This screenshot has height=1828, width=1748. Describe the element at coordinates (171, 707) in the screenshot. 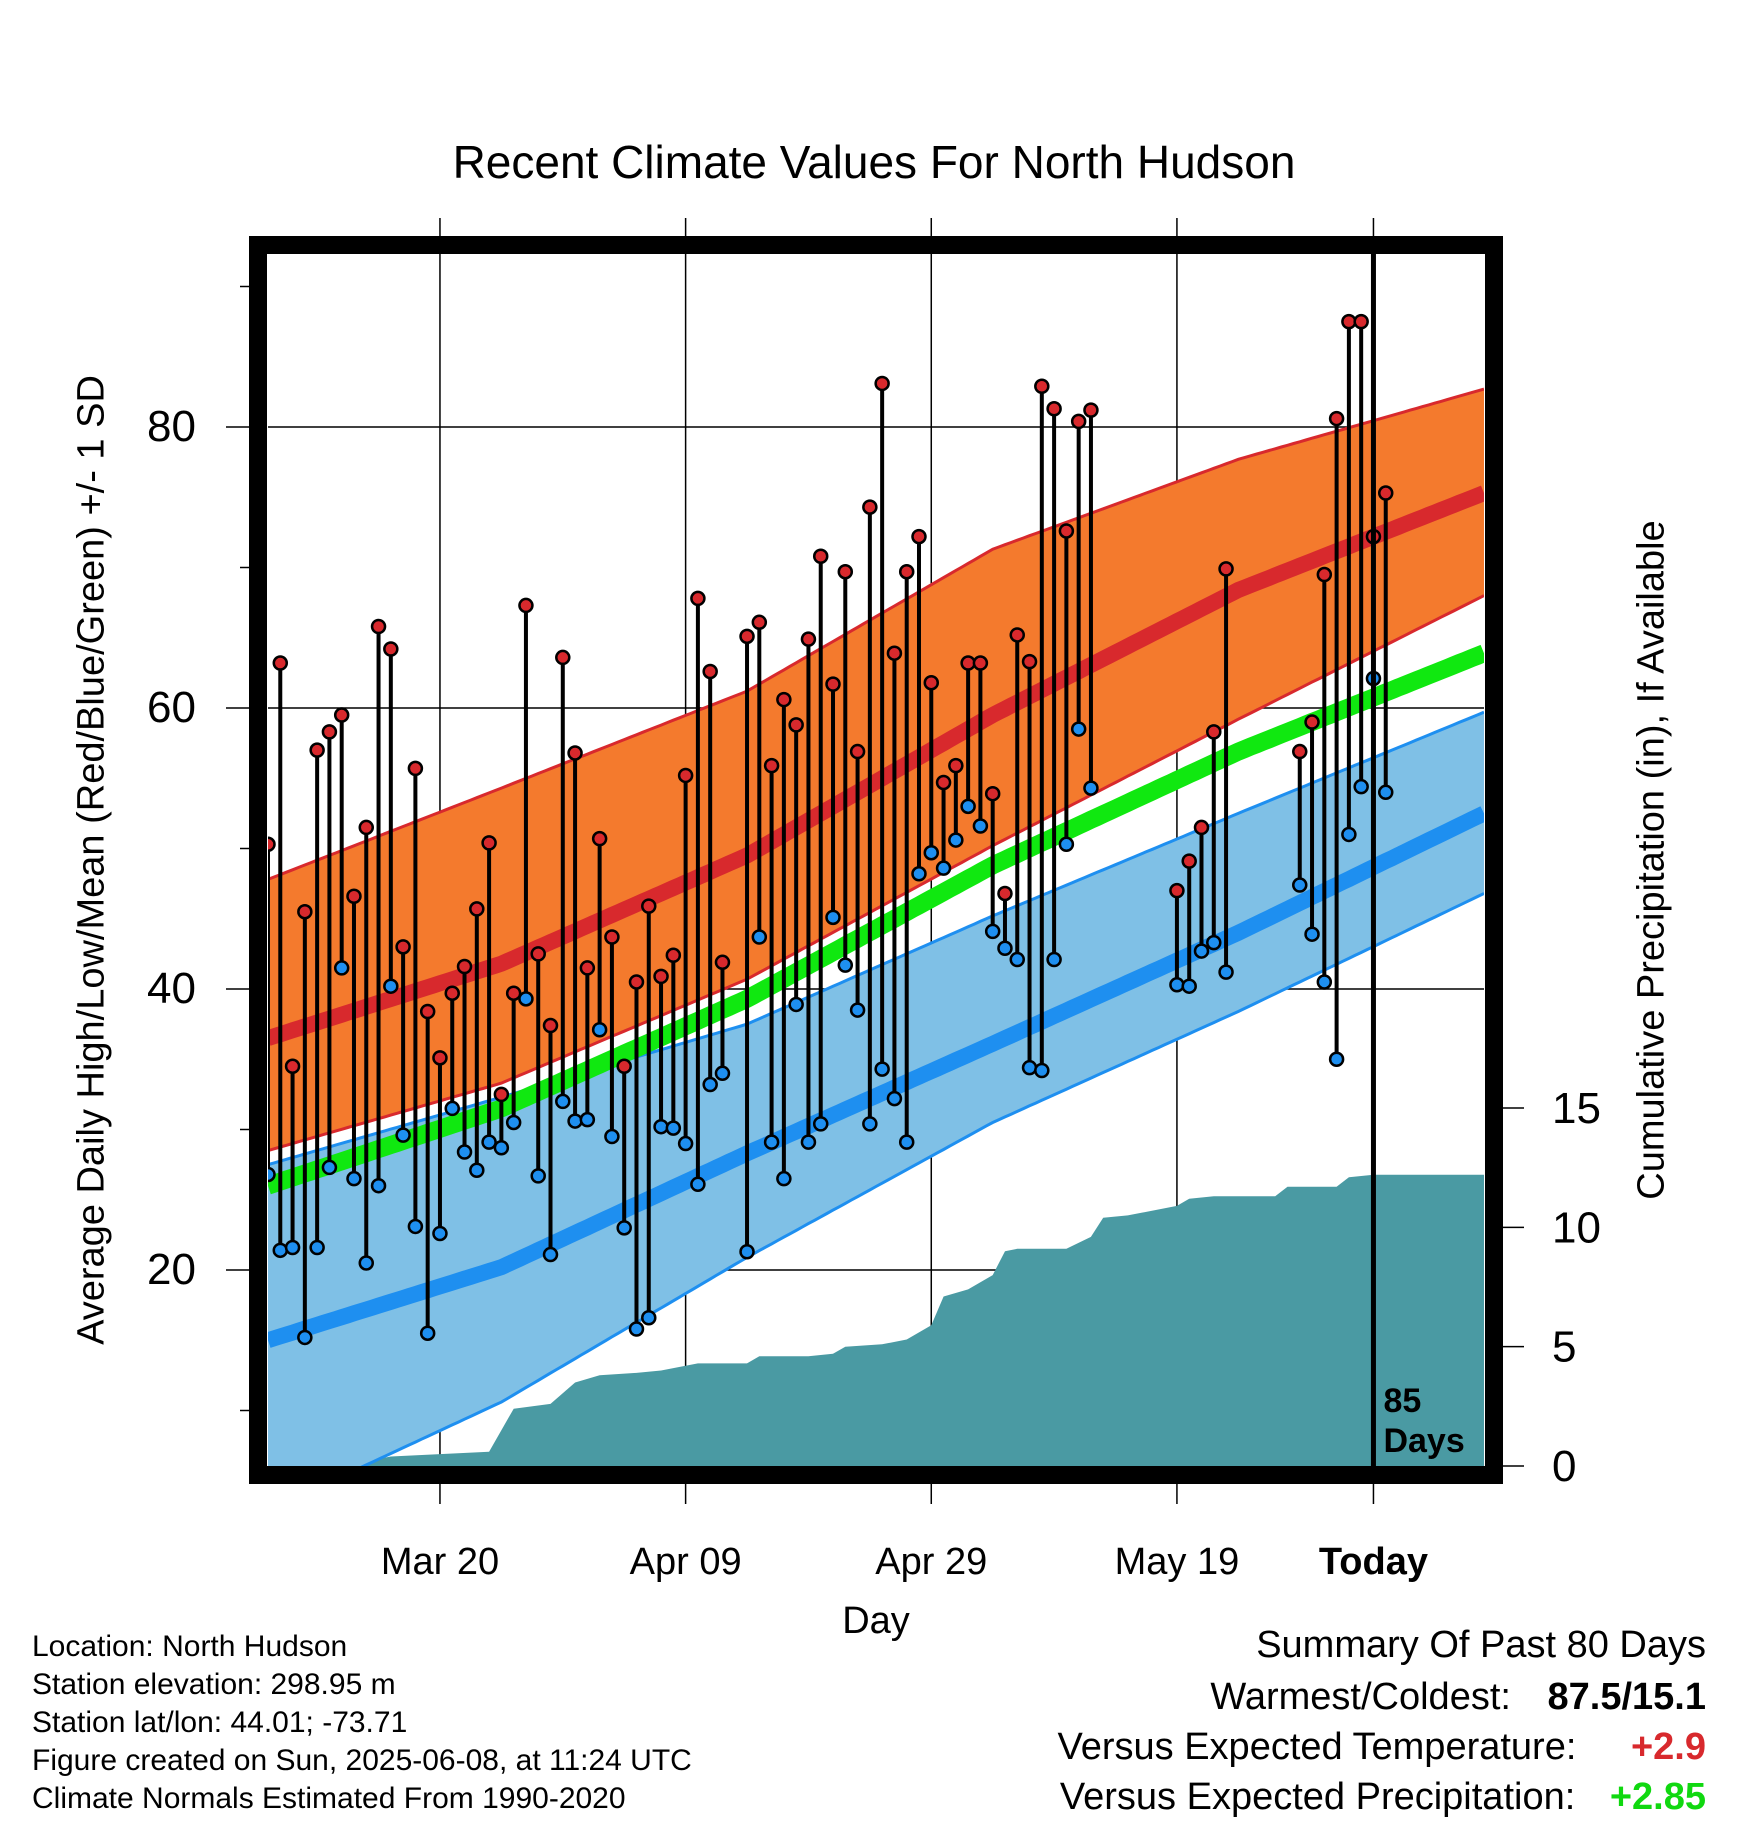

I see `y-tick-label-60: 60` at that location.